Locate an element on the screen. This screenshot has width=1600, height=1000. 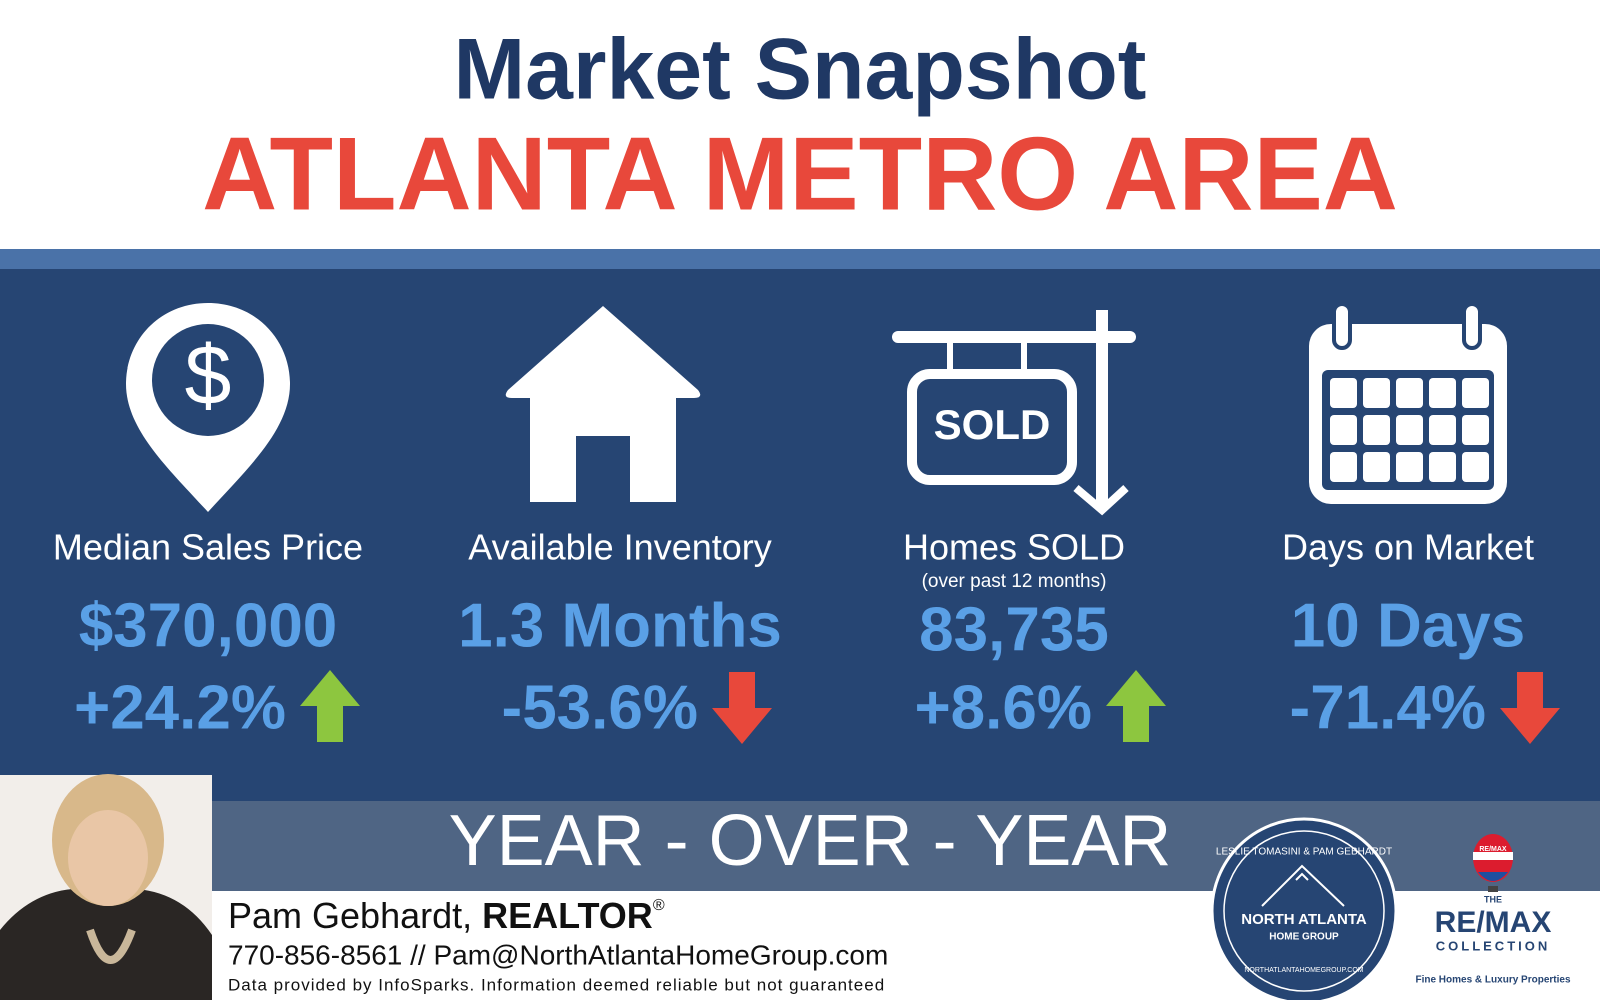
pin-icon: $ is located at coordinates (208, 407).